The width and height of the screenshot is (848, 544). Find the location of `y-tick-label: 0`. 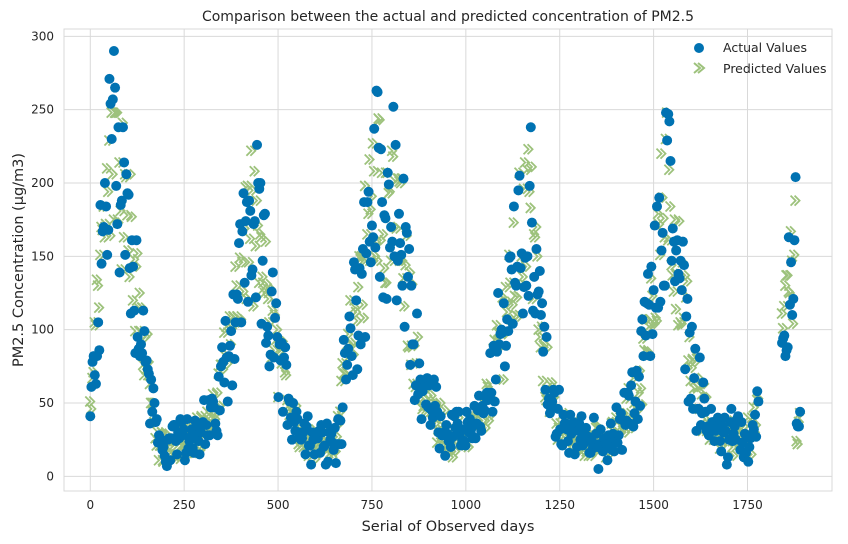

y-tick-label: 0 is located at coordinates (50, 476).